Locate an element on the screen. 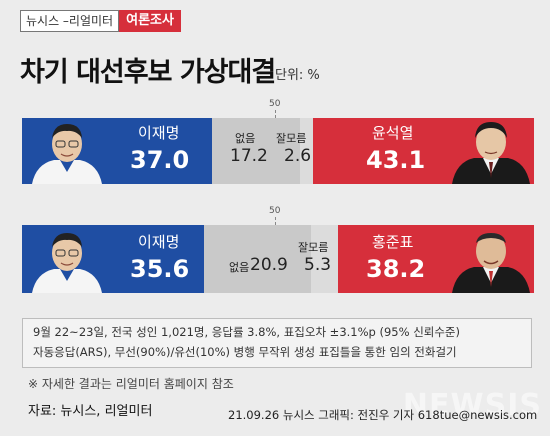 This screenshot has width=550, height=436. unknown-value: 5.3 is located at coordinates (318, 265).